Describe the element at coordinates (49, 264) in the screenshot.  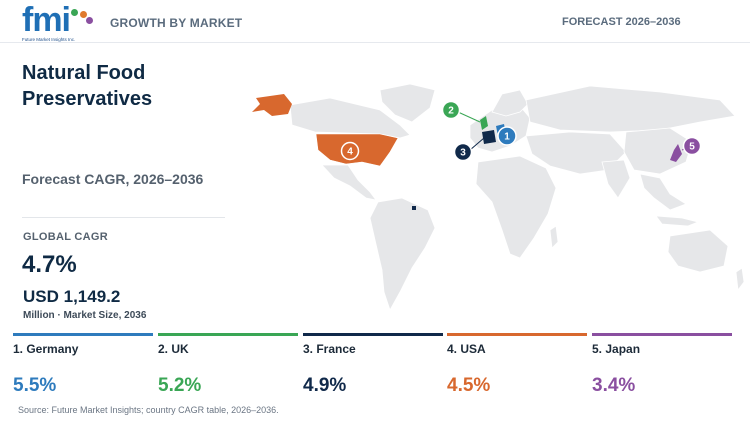
I see `global-cagr-value: 4.7%` at that location.